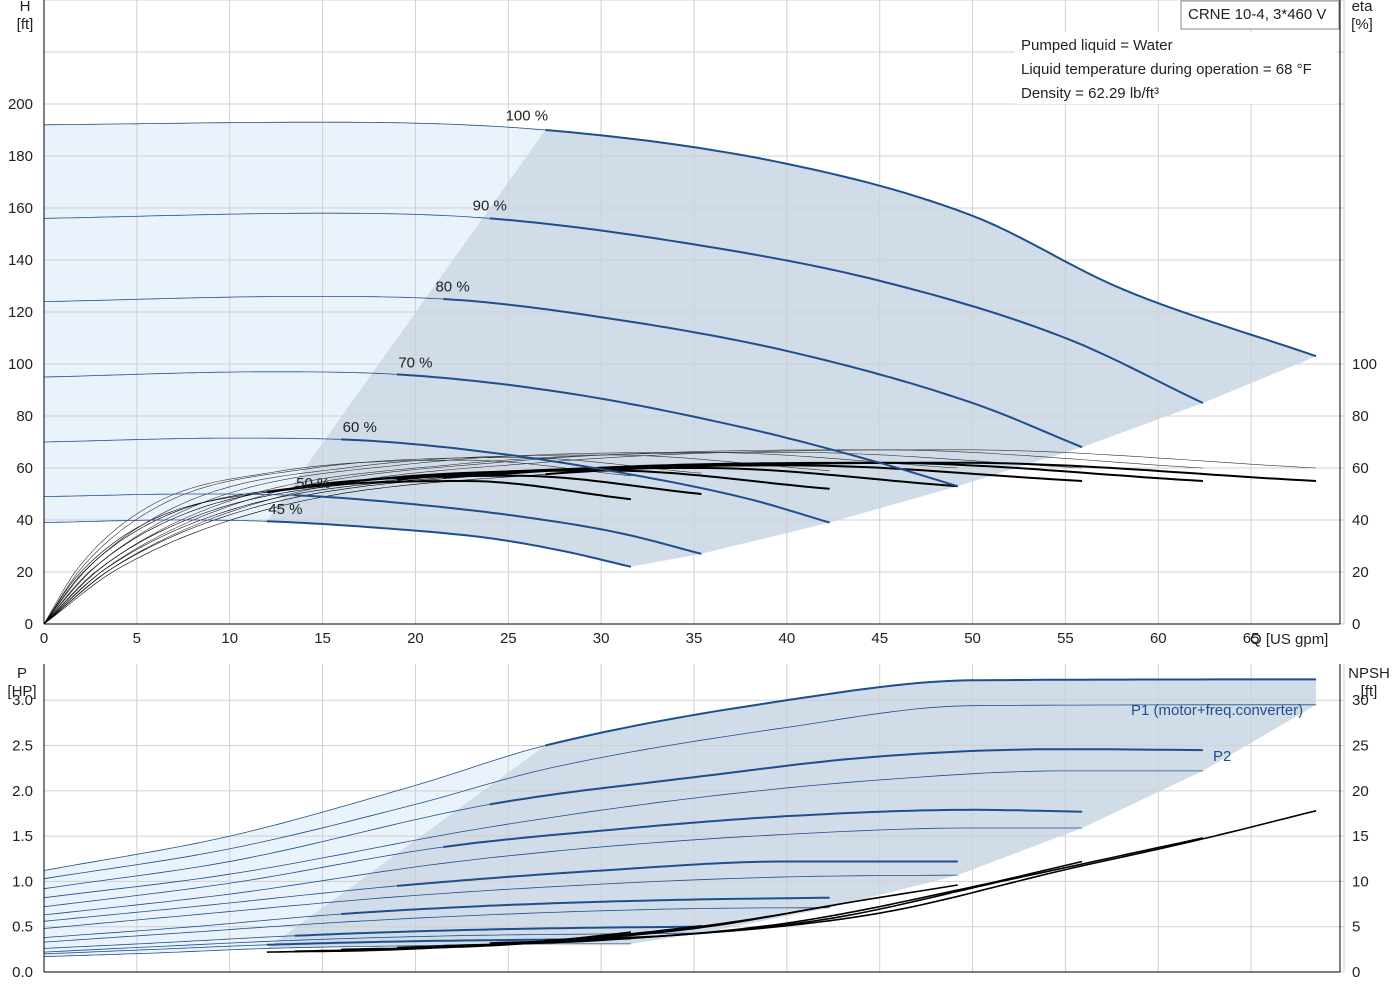 The width and height of the screenshot is (1400, 1000). Describe the element at coordinates (22, 700) in the screenshot. I see `power-tick-label: 3.0` at that location.